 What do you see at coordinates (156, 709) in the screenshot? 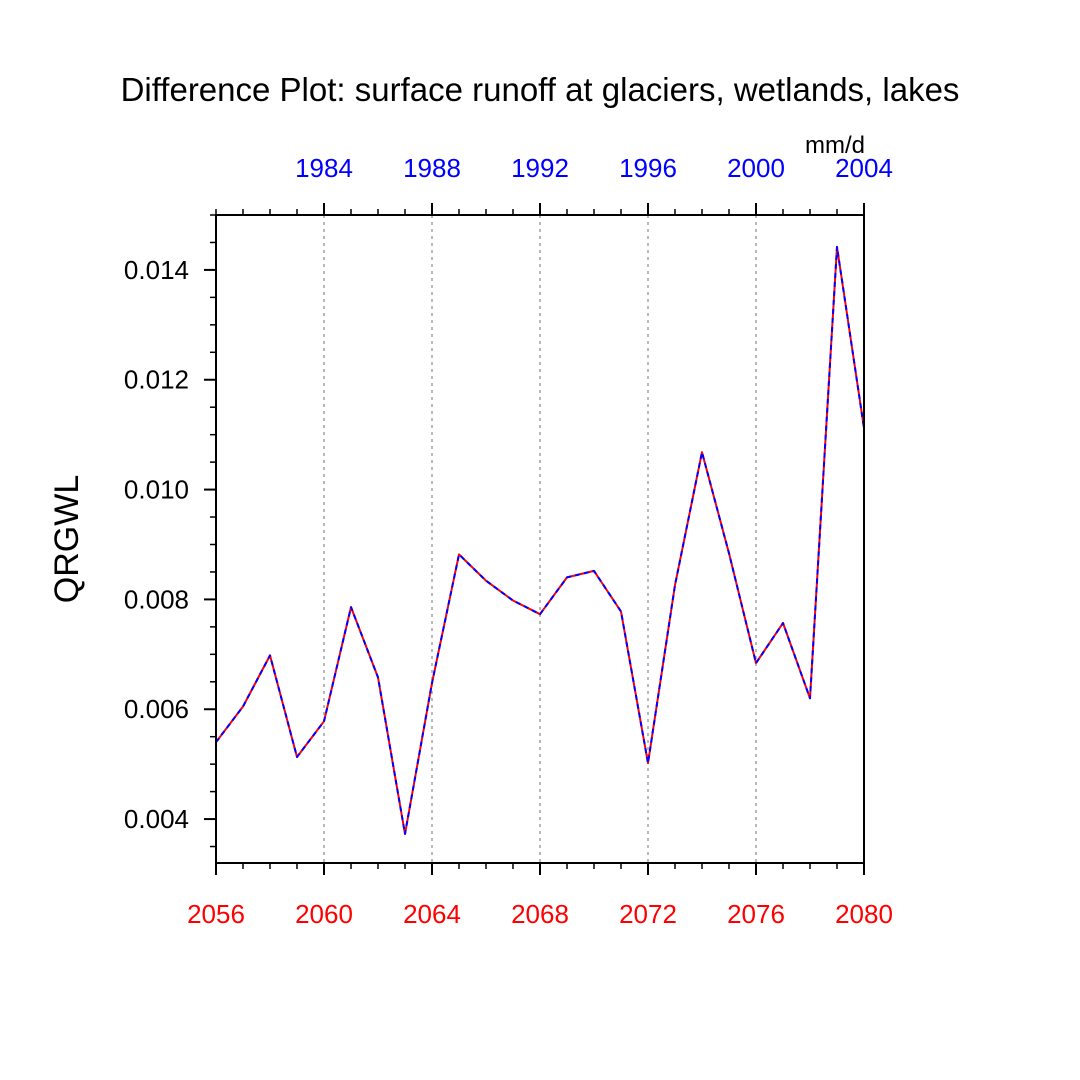
I see `y-tick-label: 0.006` at bounding box center [156, 709].